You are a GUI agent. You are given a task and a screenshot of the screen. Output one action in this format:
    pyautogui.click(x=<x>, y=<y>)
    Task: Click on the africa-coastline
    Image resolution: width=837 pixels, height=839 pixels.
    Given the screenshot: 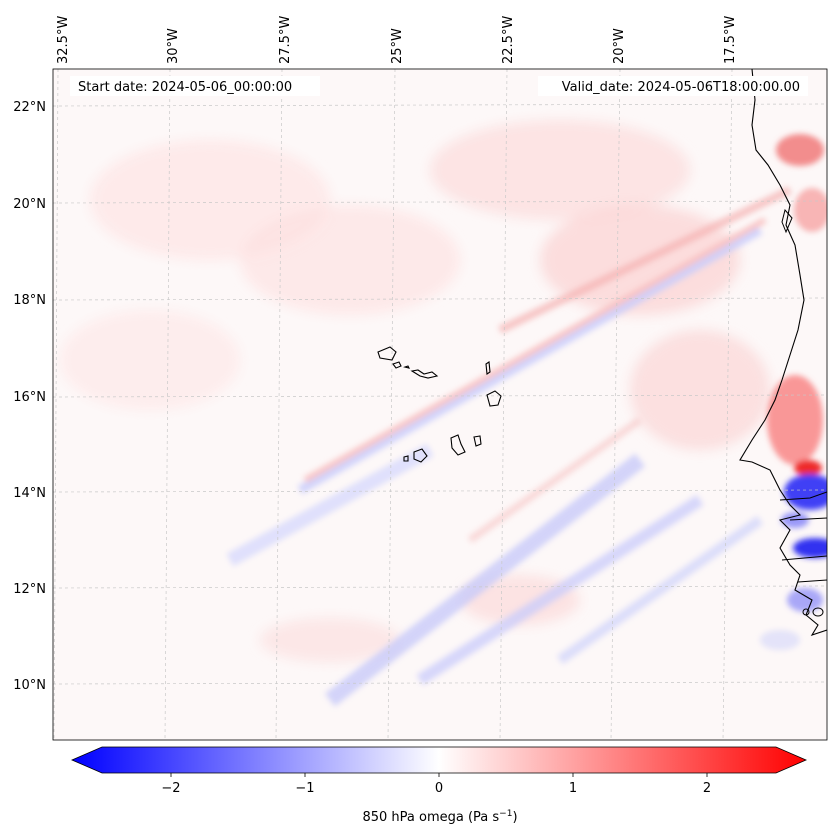 What is the action you would take?
    pyautogui.click(x=783, y=352)
    